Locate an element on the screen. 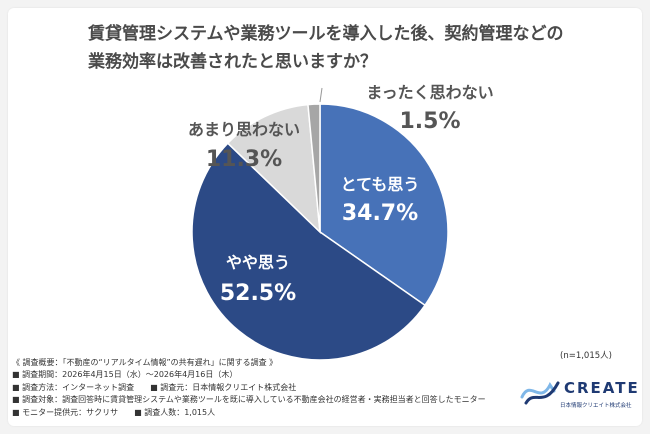  logo-wordmark: CREATE is located at coordinates (602, 388).